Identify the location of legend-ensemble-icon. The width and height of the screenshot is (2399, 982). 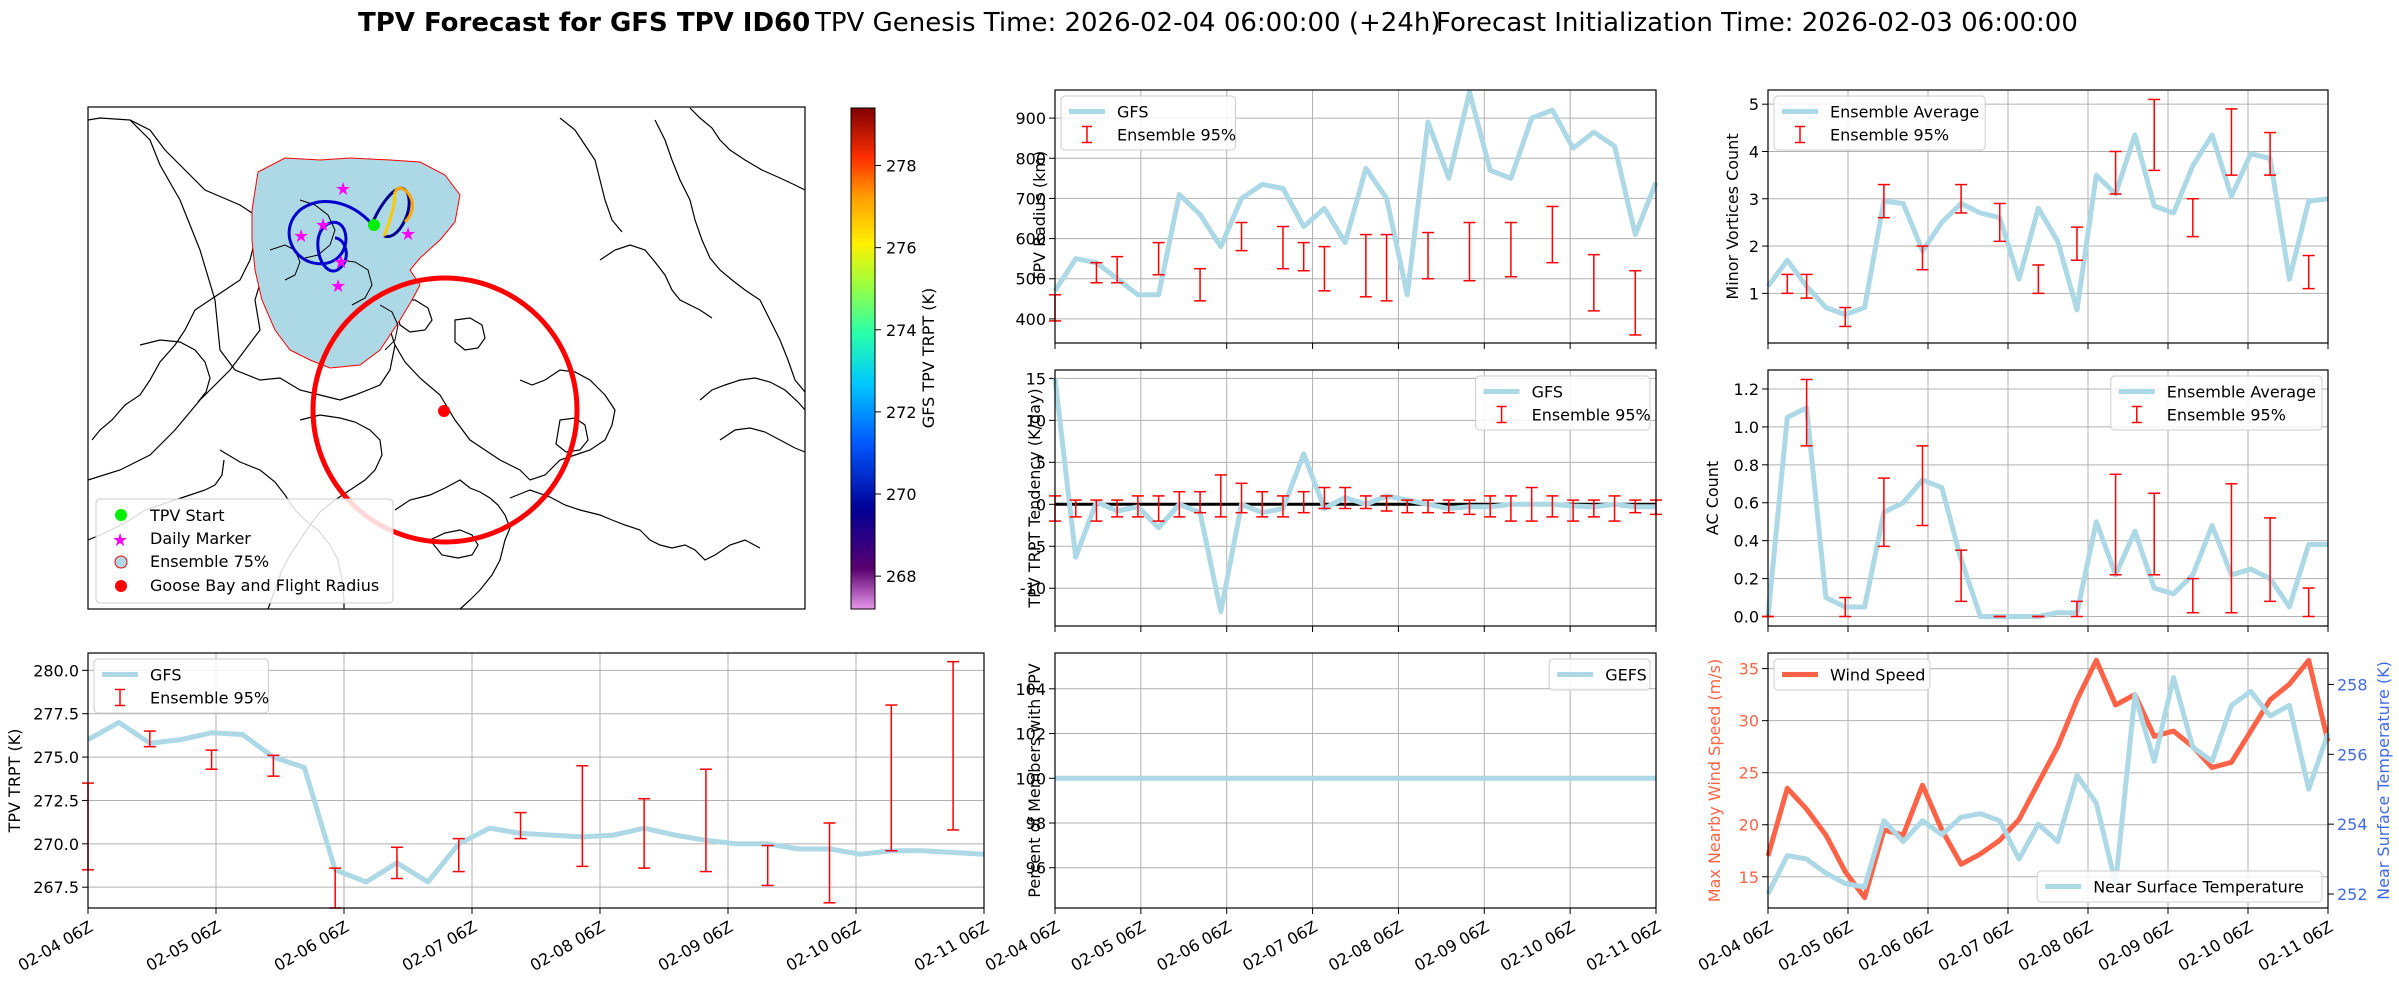
(121, 562).